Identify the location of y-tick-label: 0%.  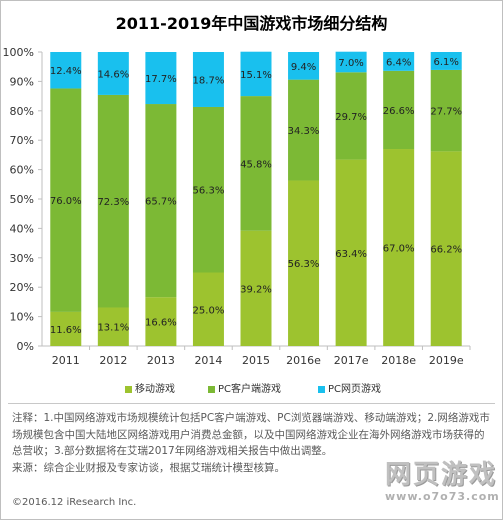
(25, 346).